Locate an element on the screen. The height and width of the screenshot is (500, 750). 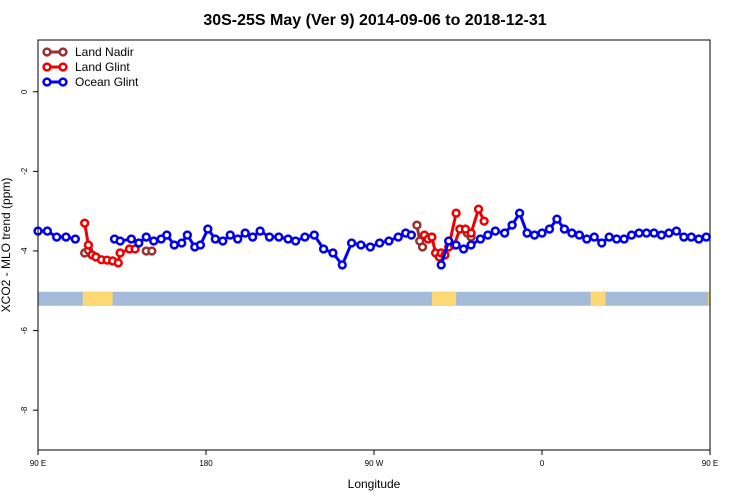
x-tick-label: 180 is located at coordinates (206, 463).